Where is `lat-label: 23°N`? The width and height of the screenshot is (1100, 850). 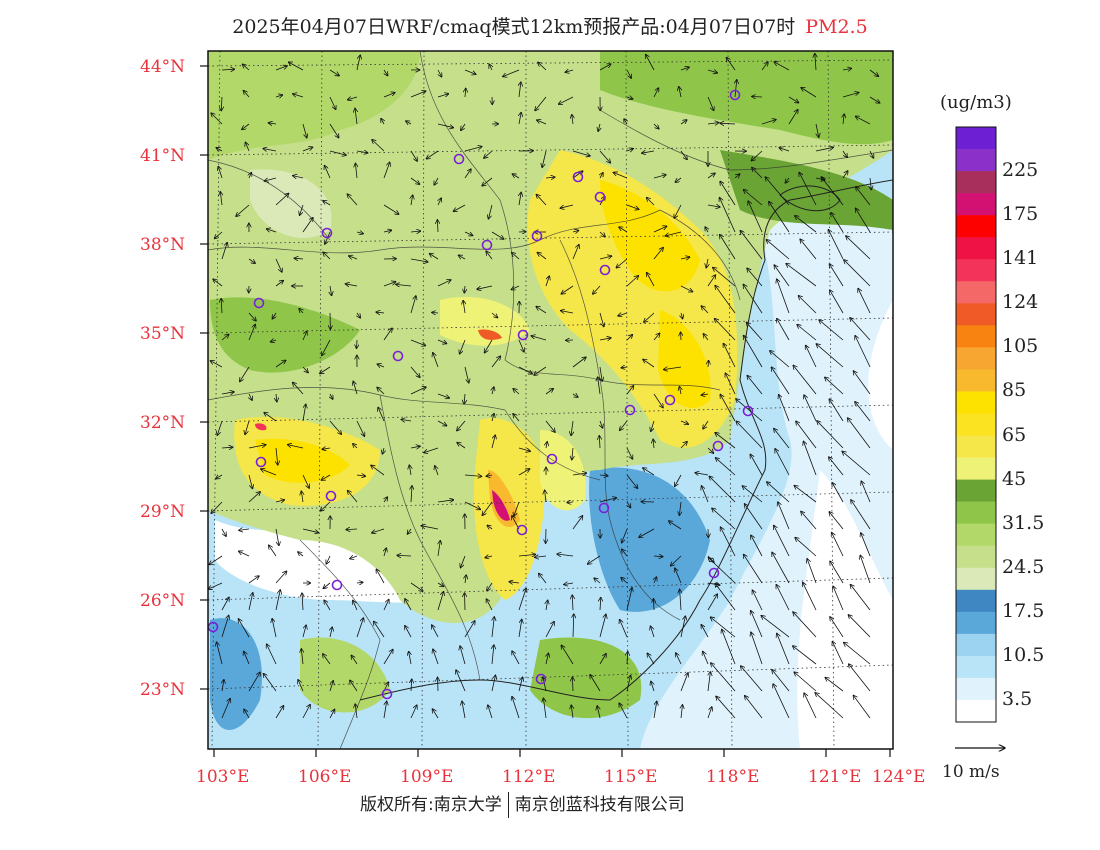 lat-label: 23°N is located at coordinates (162, 690).